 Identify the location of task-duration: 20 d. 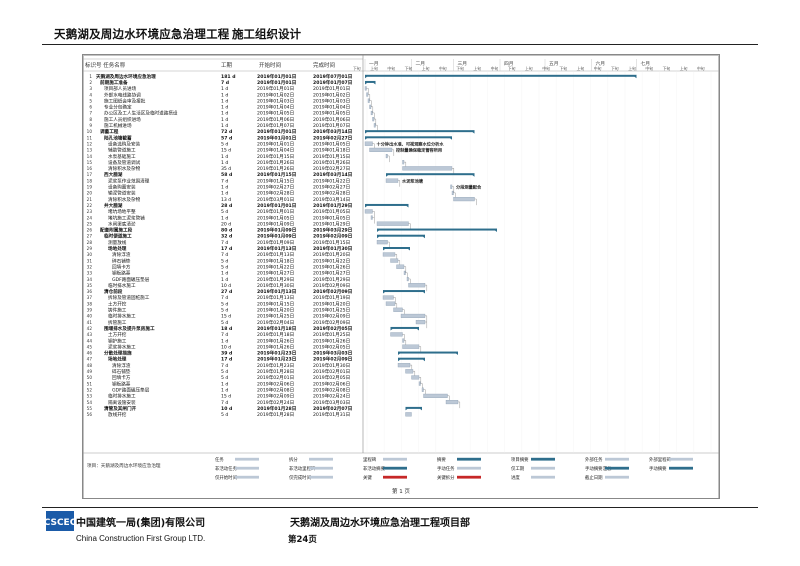
(226, 224).